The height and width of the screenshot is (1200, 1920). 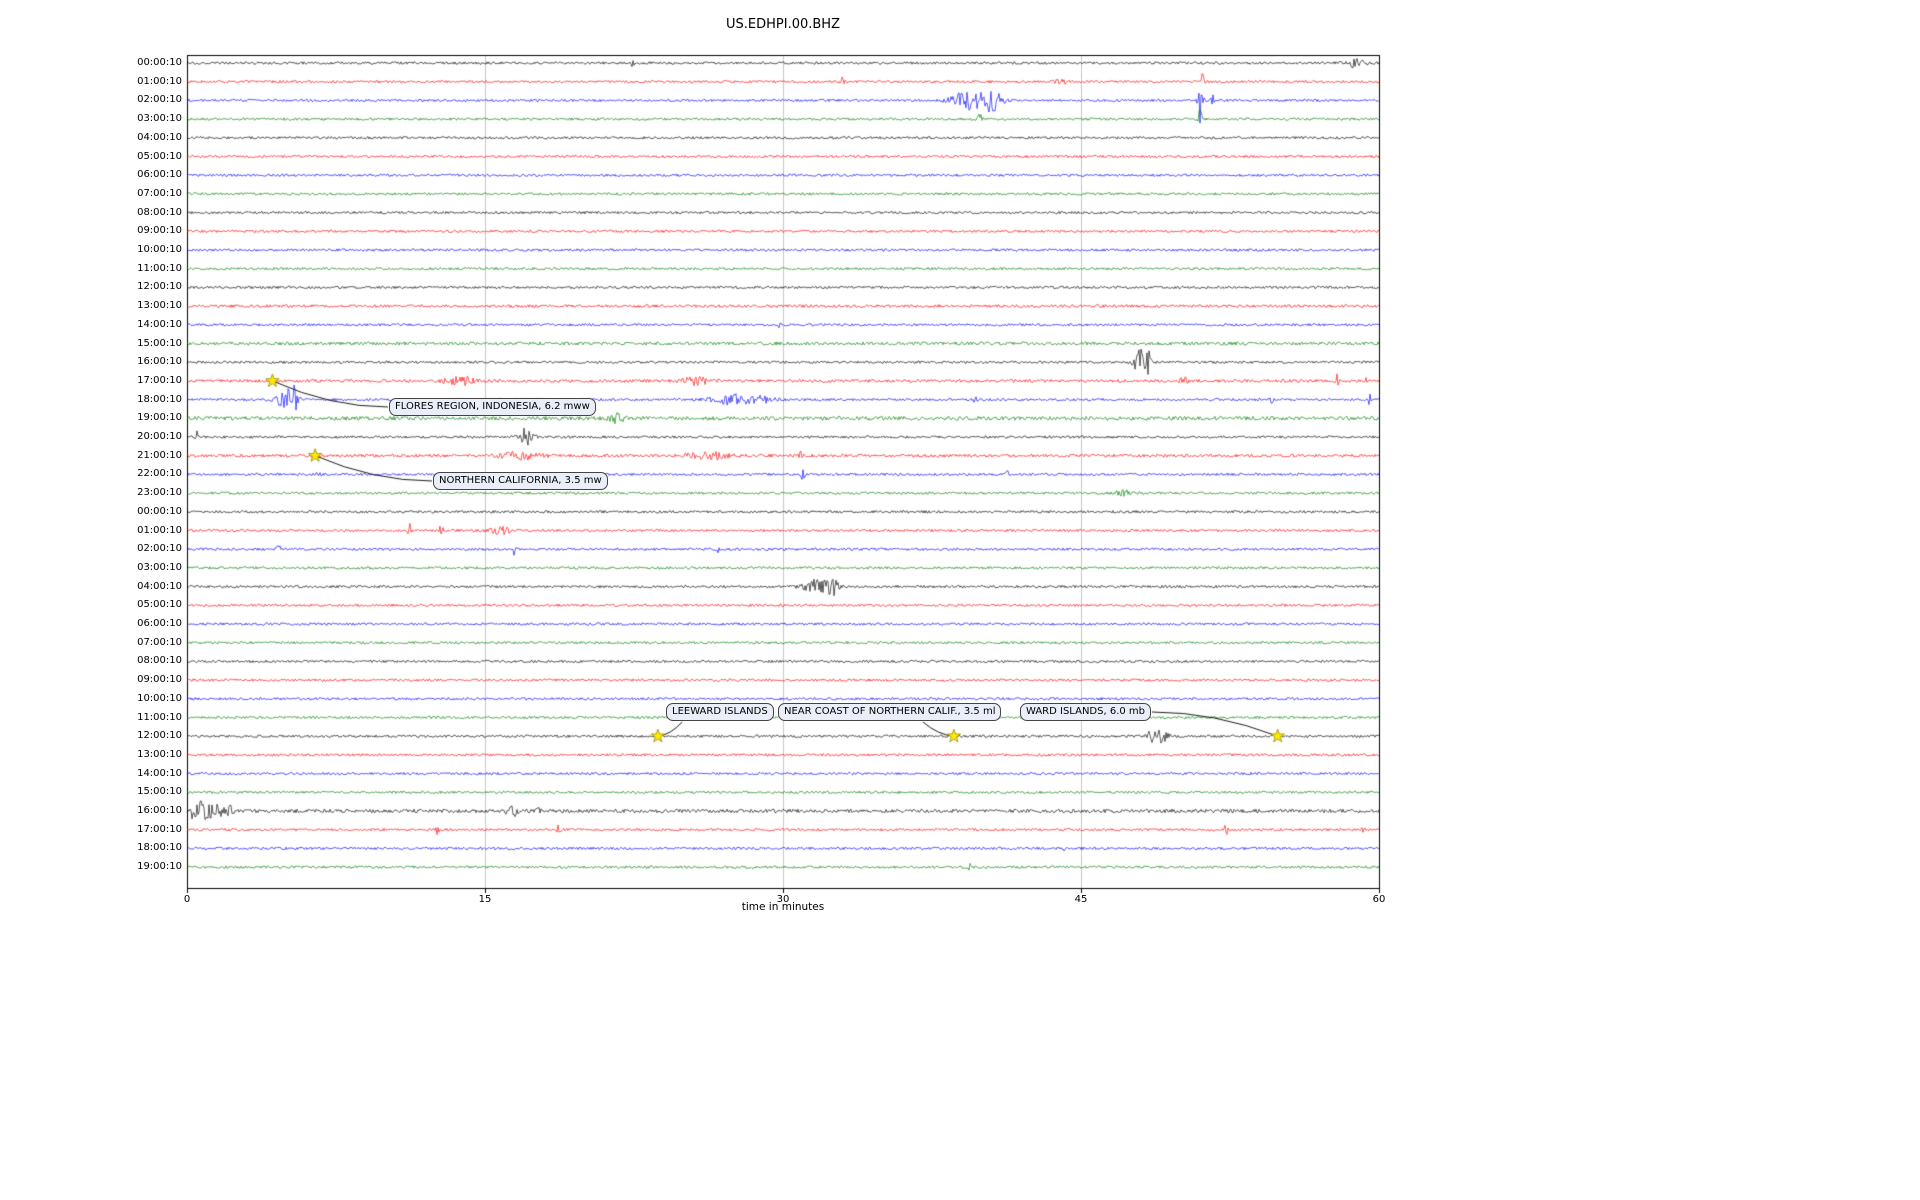 I want to click on x-tick-label: 30, so click(x=783, y=899).